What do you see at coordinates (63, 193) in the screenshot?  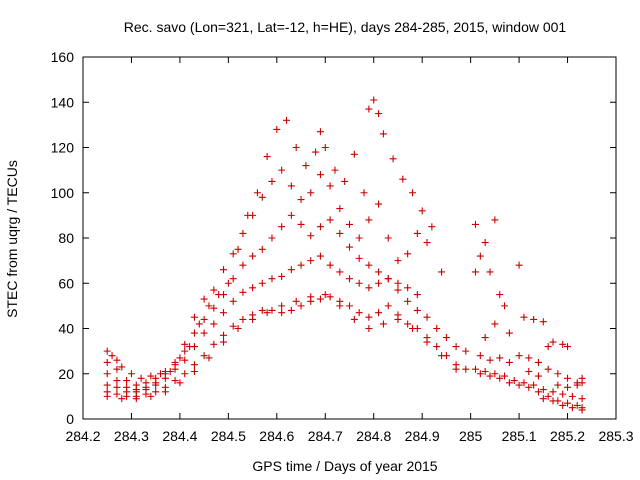 I see `y-tick-label: 100` at bounding box center [63, 193].